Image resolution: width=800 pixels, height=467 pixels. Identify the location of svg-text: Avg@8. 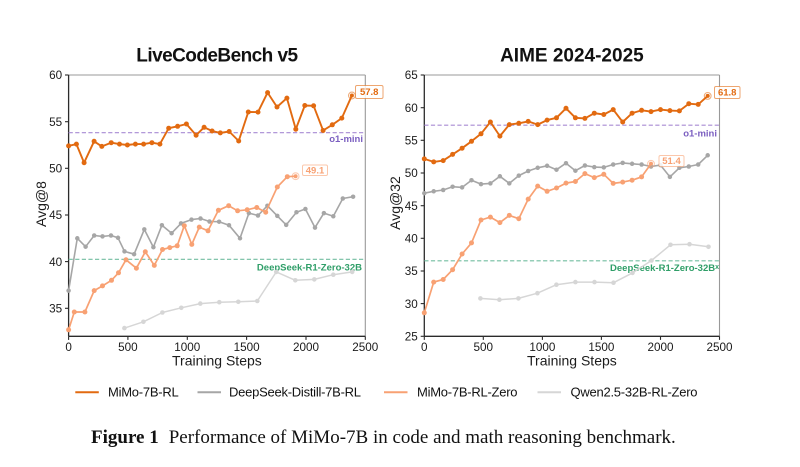
(41, 204).